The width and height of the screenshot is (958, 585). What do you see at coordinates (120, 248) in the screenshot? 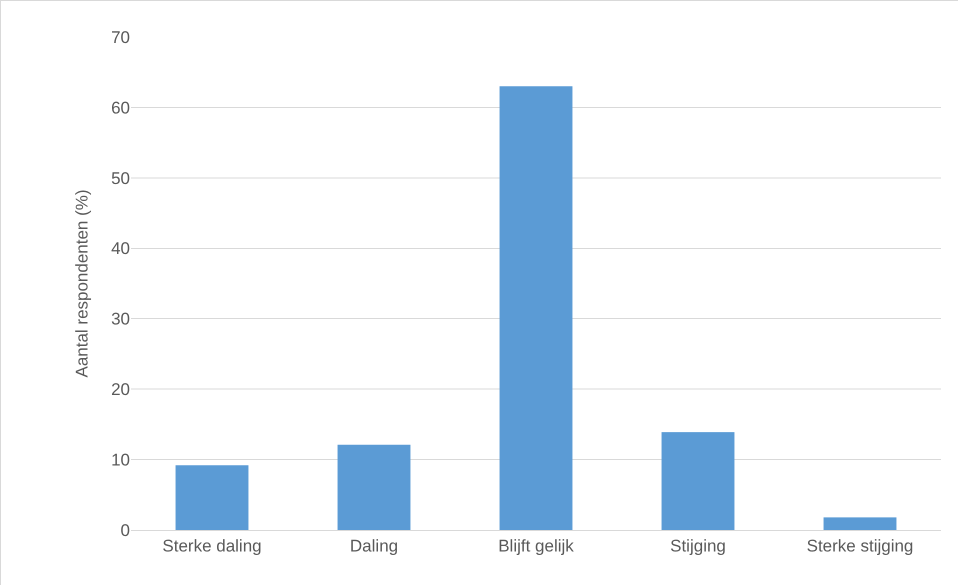
I see `y-tick-label: 40` at bounding box center [120, 248].